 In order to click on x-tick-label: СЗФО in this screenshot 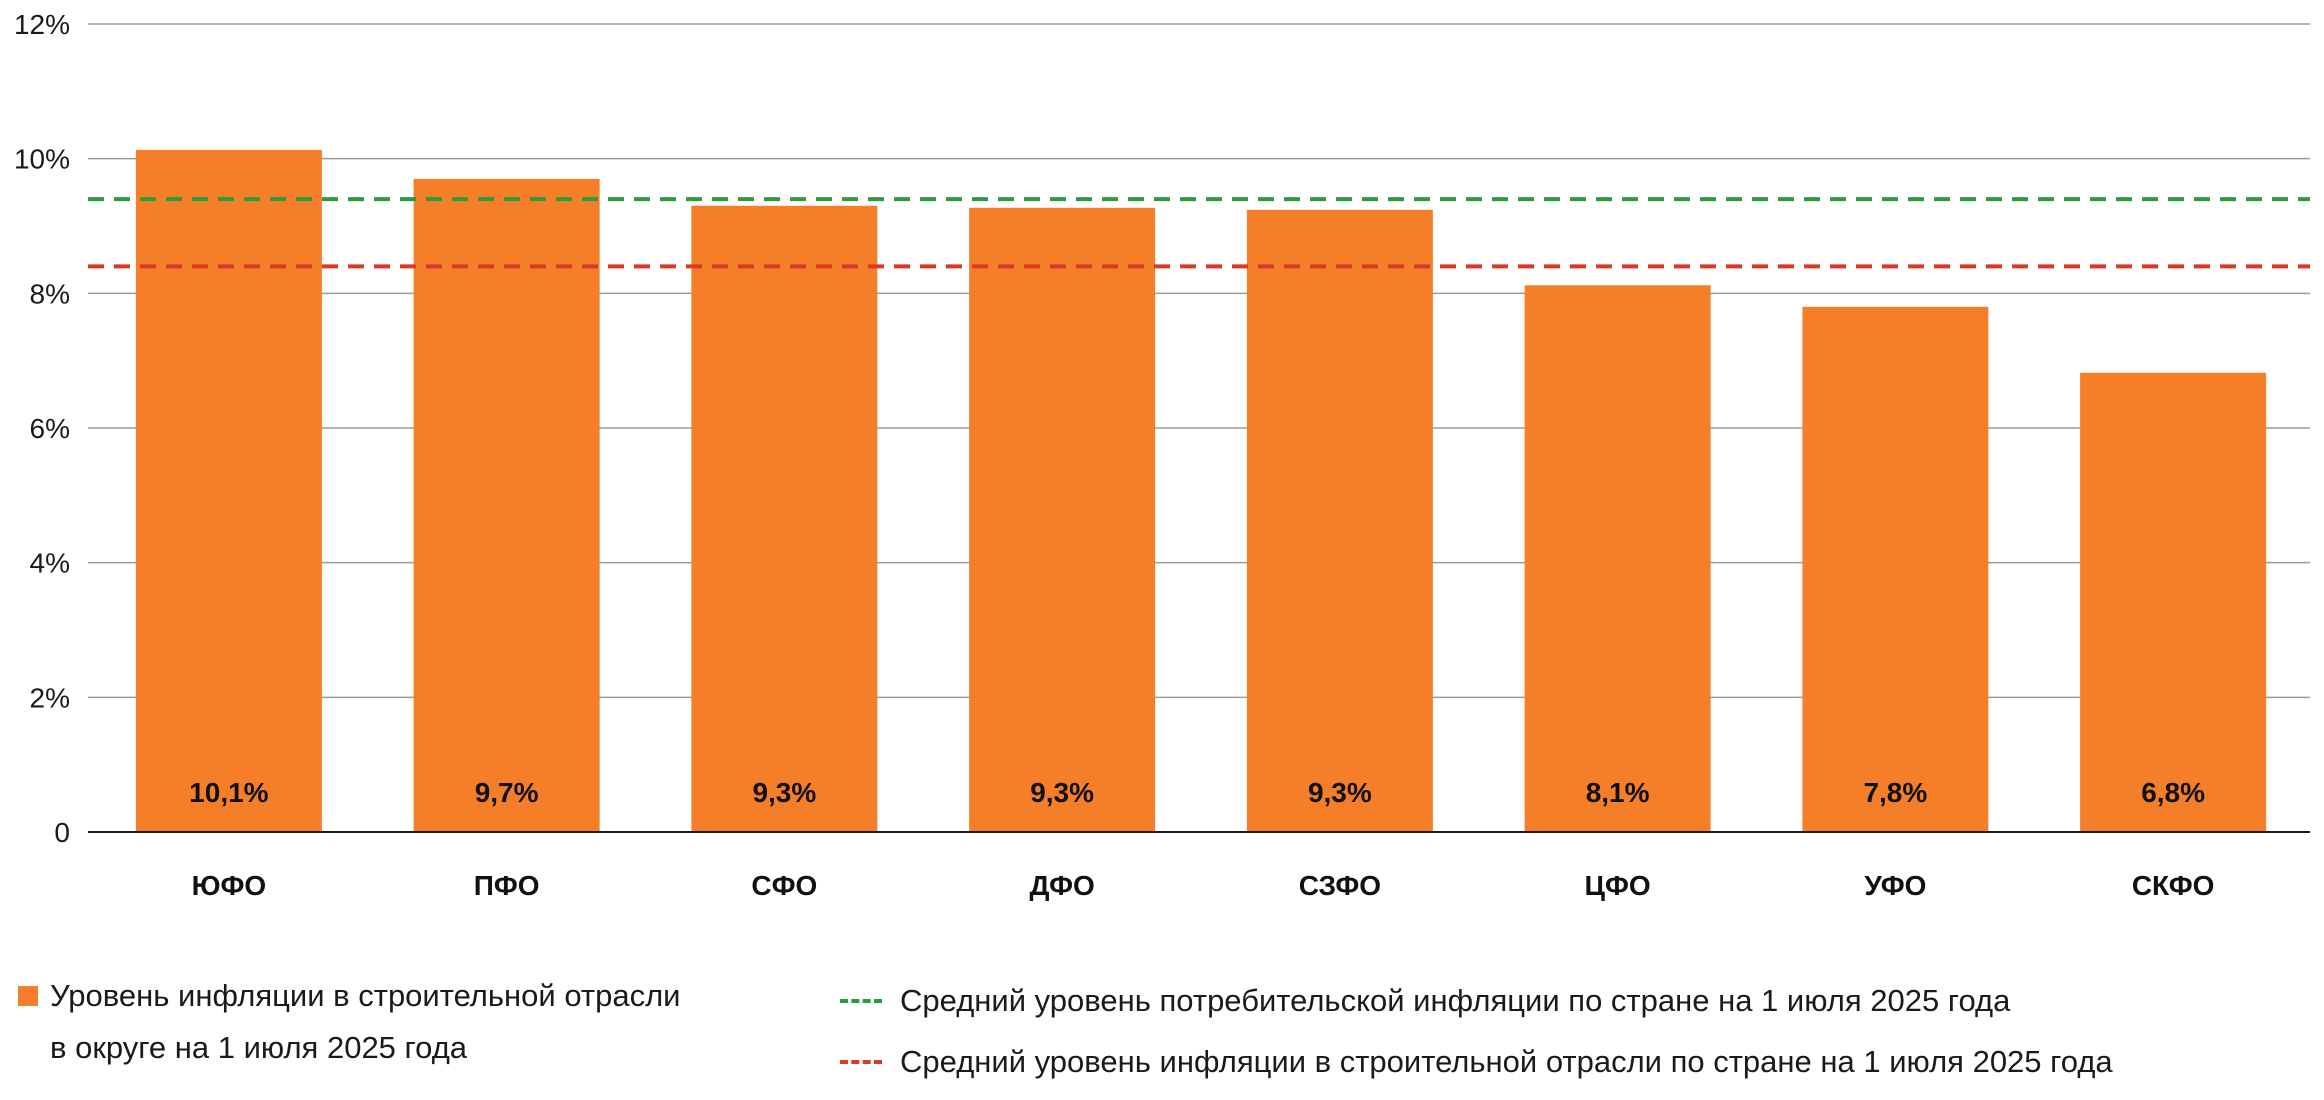, I will do `click(1340, 885)`.